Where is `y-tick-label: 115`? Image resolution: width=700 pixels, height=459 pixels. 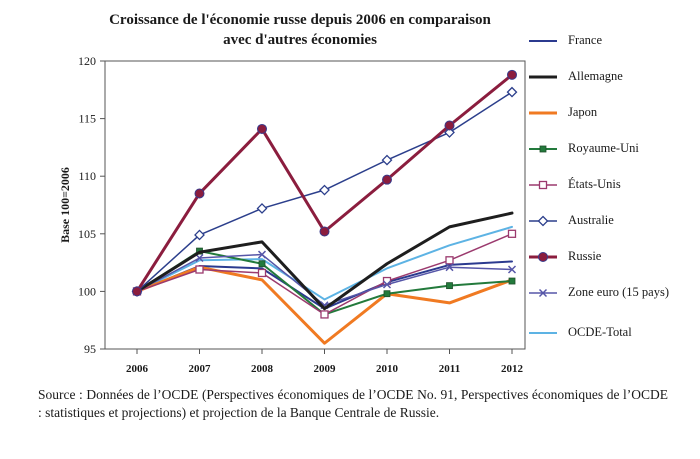 y-tick-label: 115 is located at coordinates (87, 119).